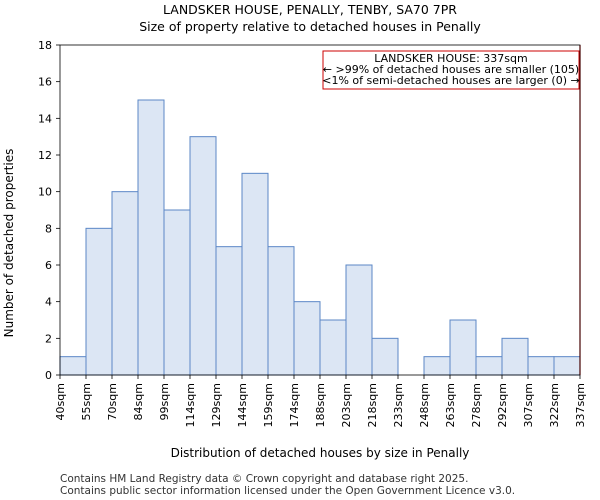  I want to click on bar-84sqm, so click(151, 237).